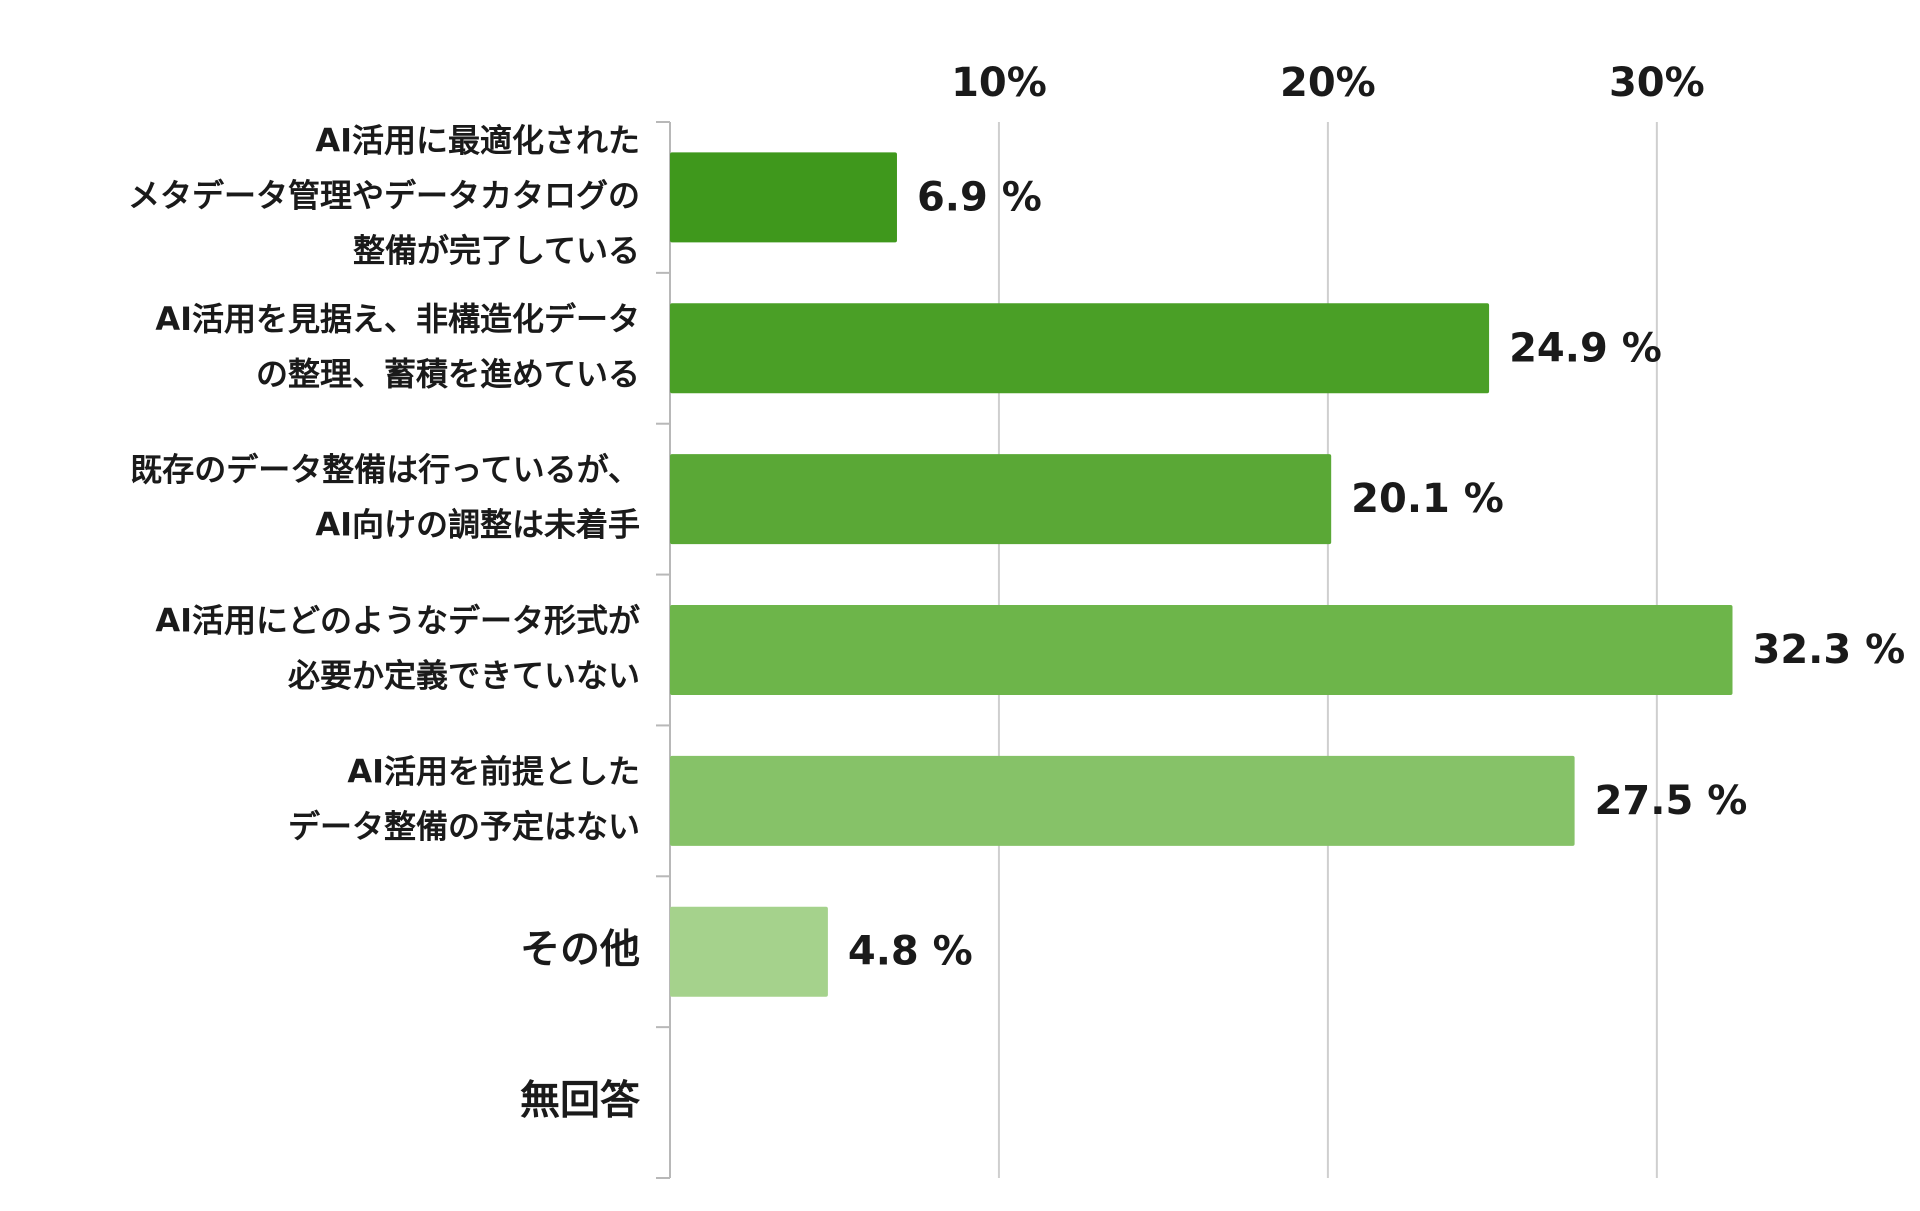 This screenshot has height=1211, width=1920. I want to click on x-tick-label: 30%, so click(1657, 83).